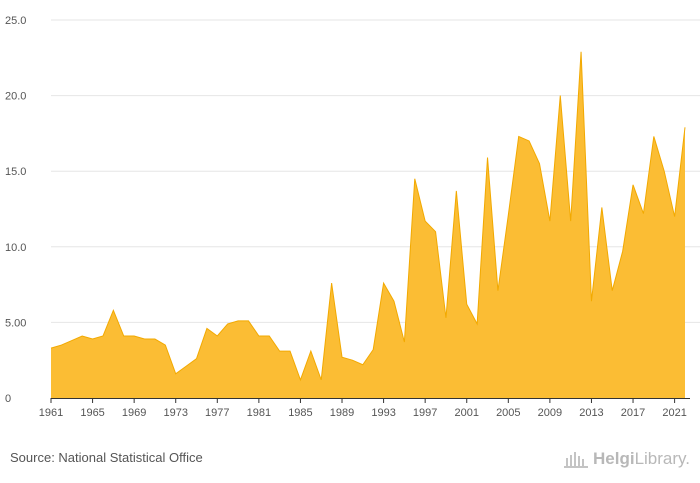 Image resolution: width=700 pixels, height=483 pixels. I want to click on y-tick-label: 20.0, so click(15, 97).